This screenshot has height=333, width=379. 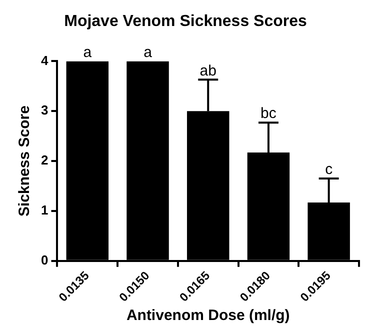 What do you see at coordinates (25, 161) in the screenshot?
I see `y-axis-title: Sickness Score` at bounding box center [25, 161].